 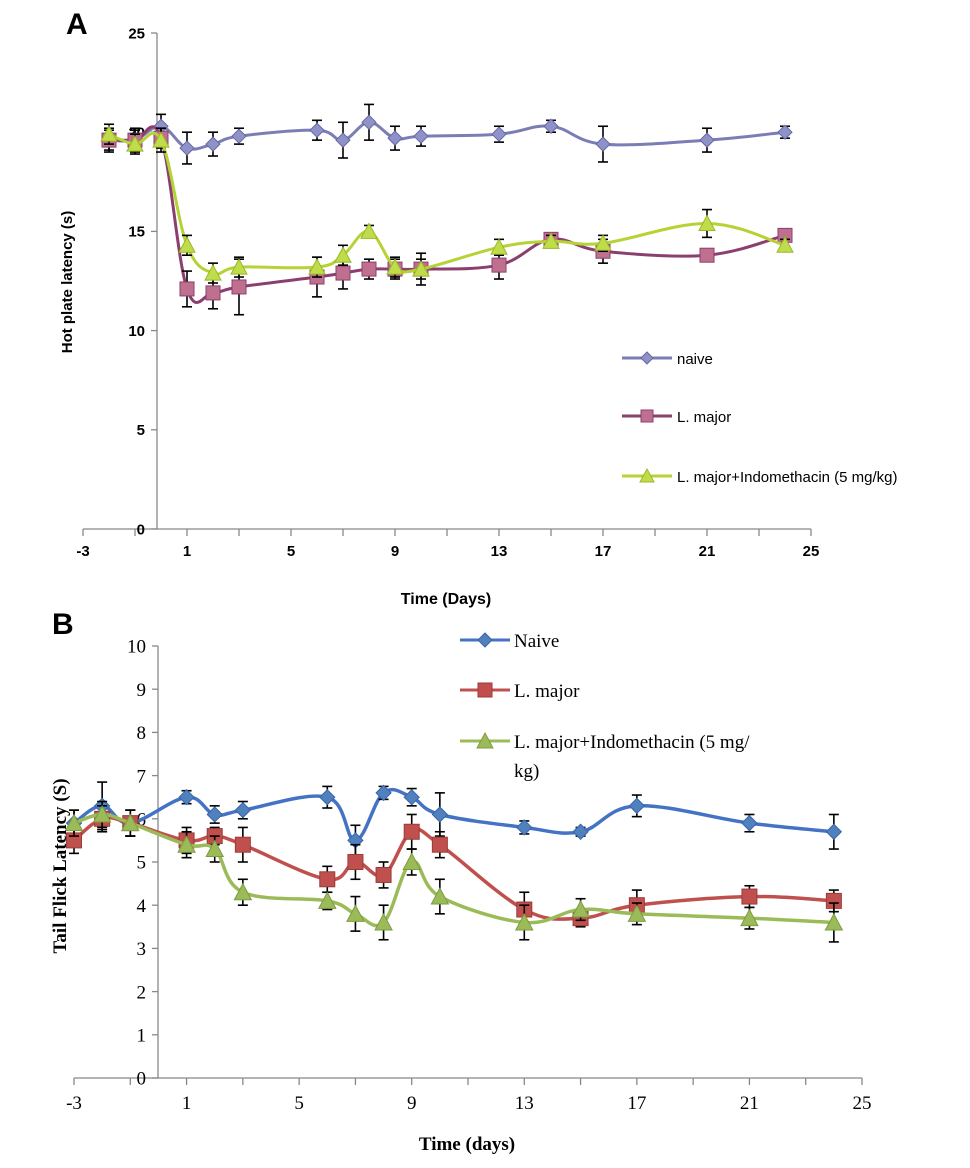 What do you see at coordinates (63, 624) in the screenshot?
I see `panel-b-letter: B` at bounding box center [63, 624].